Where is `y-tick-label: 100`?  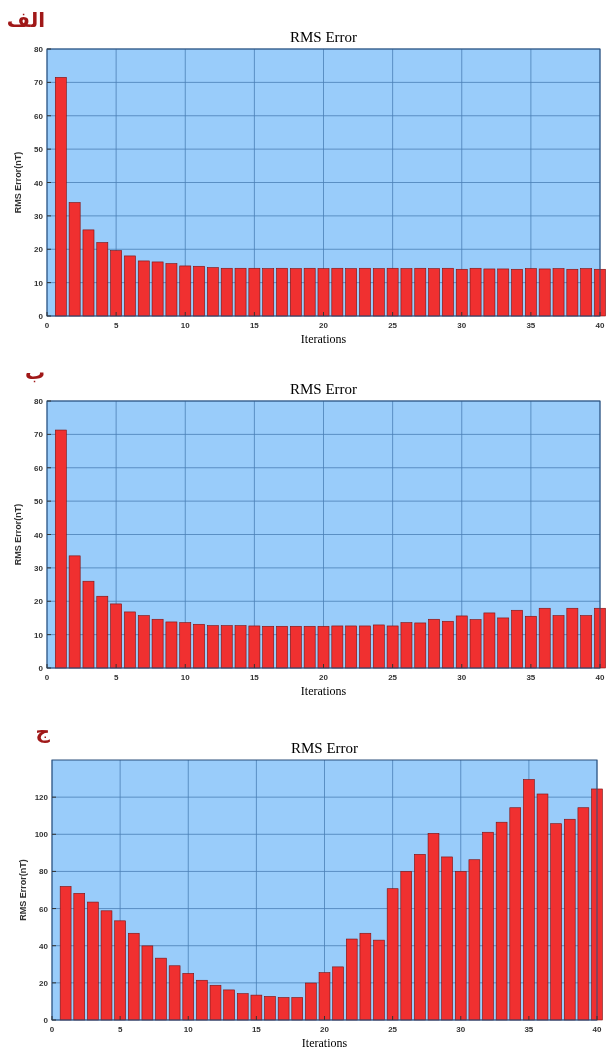
y-tick-label: 100 is located at coordinates (41, 835).